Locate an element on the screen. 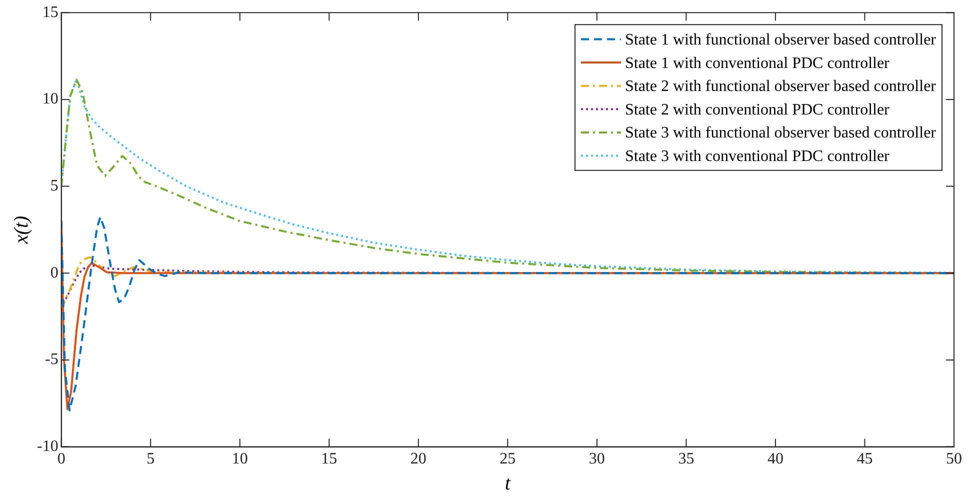 The height and width of the screenshot is (500, 978). x-tick-label: 35 is located at coordinates (686, 459).